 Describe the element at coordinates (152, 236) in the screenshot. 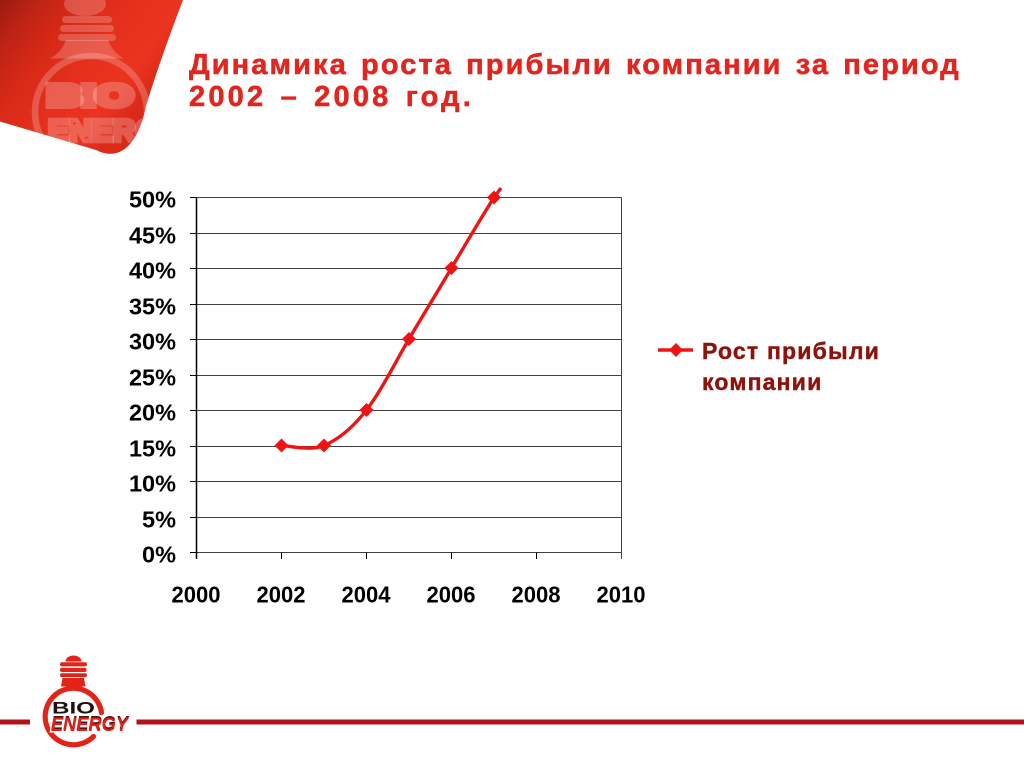

I see `svg-text: 45%` at that location.